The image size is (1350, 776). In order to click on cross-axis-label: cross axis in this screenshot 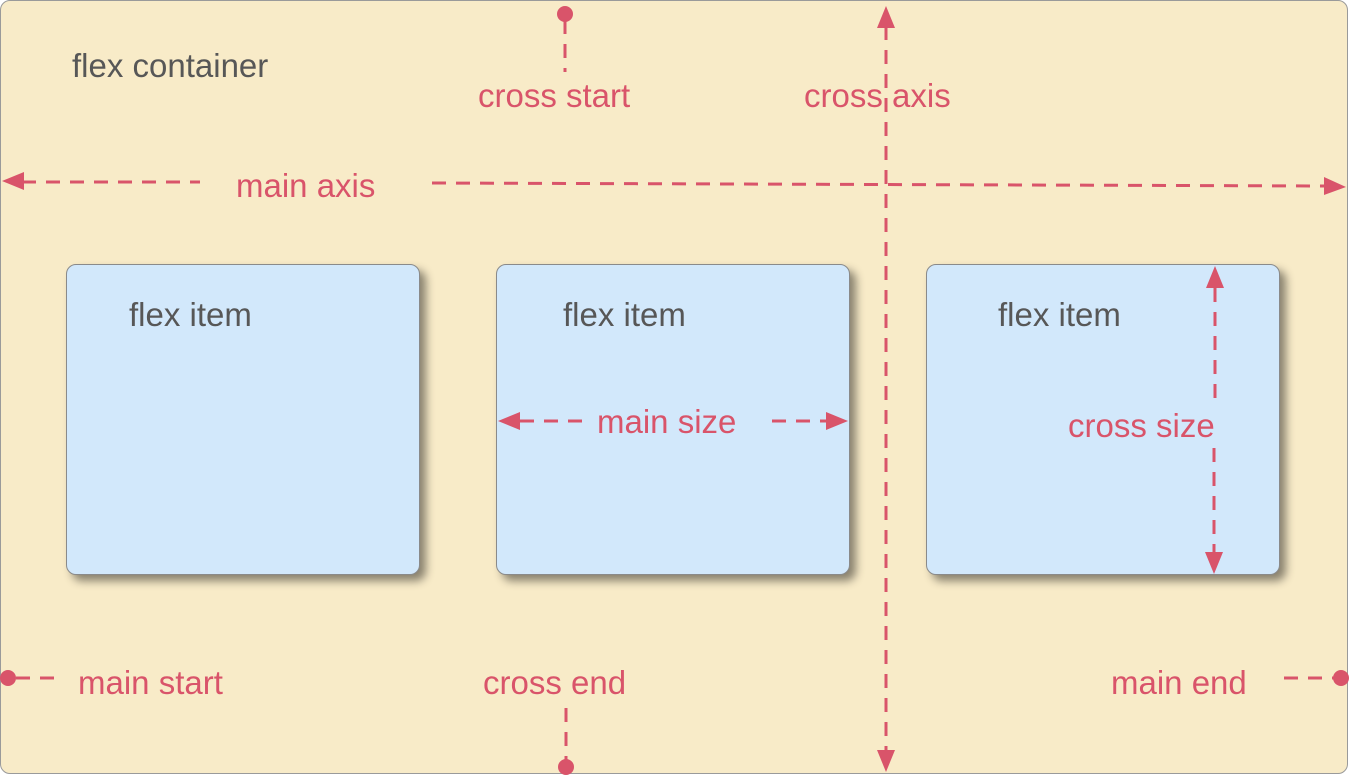, I will do `click(877, 95)`.